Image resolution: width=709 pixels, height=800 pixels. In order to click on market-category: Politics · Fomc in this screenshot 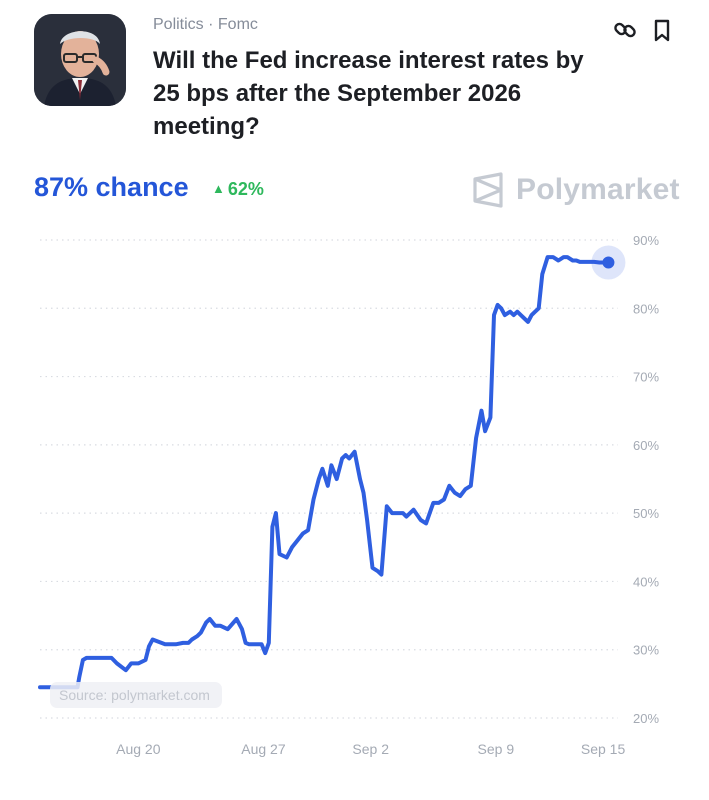, I will do `click(205, 24)`.